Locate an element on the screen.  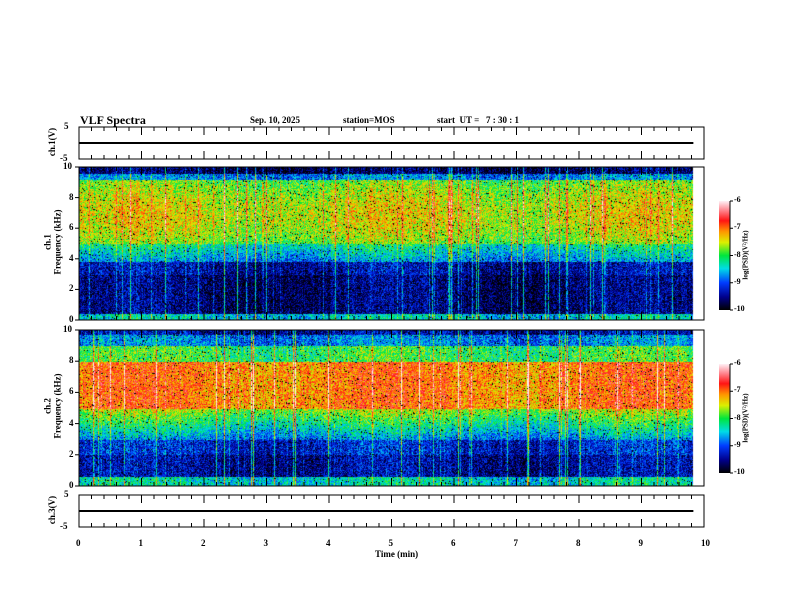
figure-title: VLF Spectra is located at coordinates (113, 120).